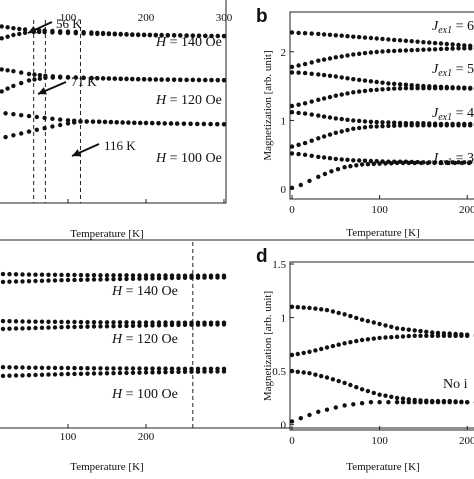 The image size is (474, 479). Describe the element at coordinates (284, 190) in the screenshot. I see `y-tick-label: 0` at that location.